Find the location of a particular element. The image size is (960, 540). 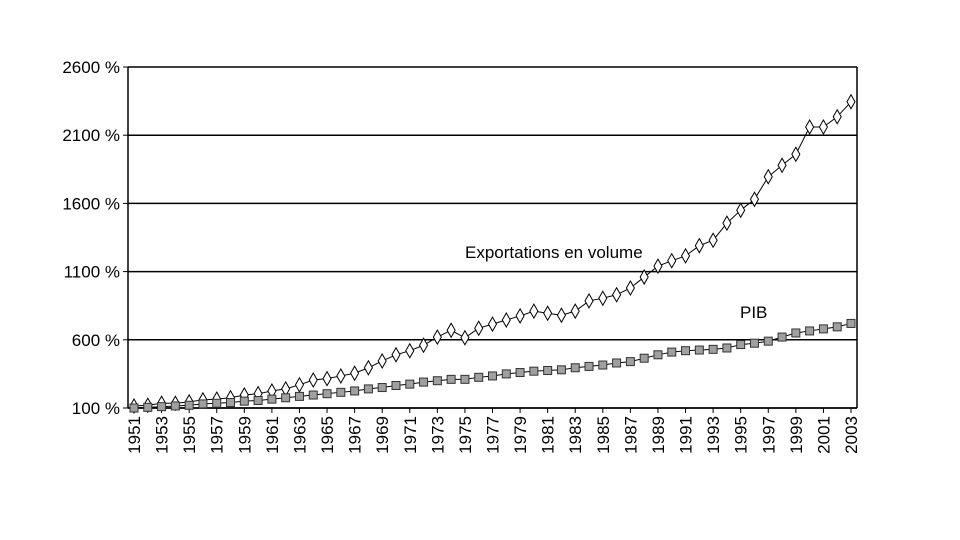

x-tick-label: 1979 is located at coordinates (520, 435).